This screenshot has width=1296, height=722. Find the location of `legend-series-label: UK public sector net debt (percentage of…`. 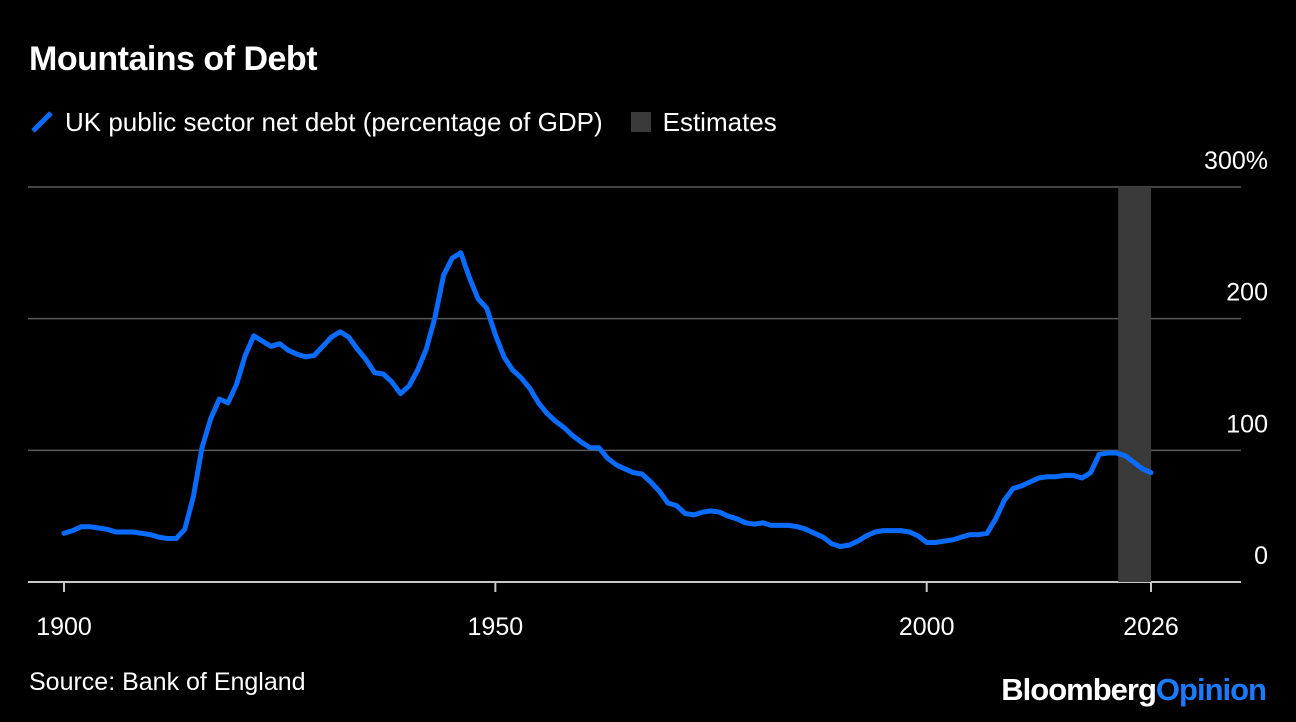

legend-series-label: UK public sector net debt (percentage of… is located at coordinates (334, 121).